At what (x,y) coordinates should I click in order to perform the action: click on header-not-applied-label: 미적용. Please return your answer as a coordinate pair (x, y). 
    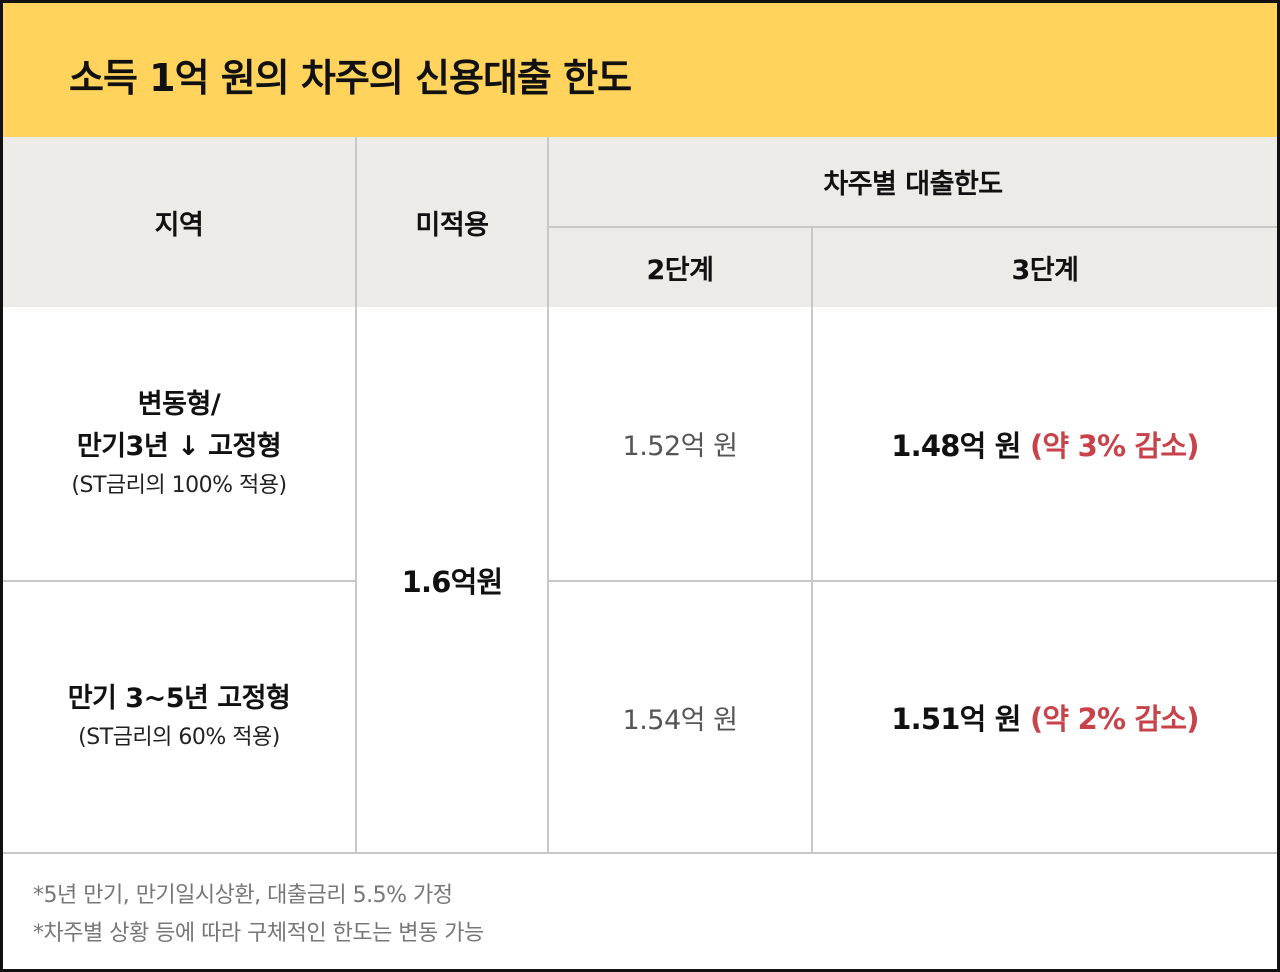
    Looking at the image, I should click on (452, 225).